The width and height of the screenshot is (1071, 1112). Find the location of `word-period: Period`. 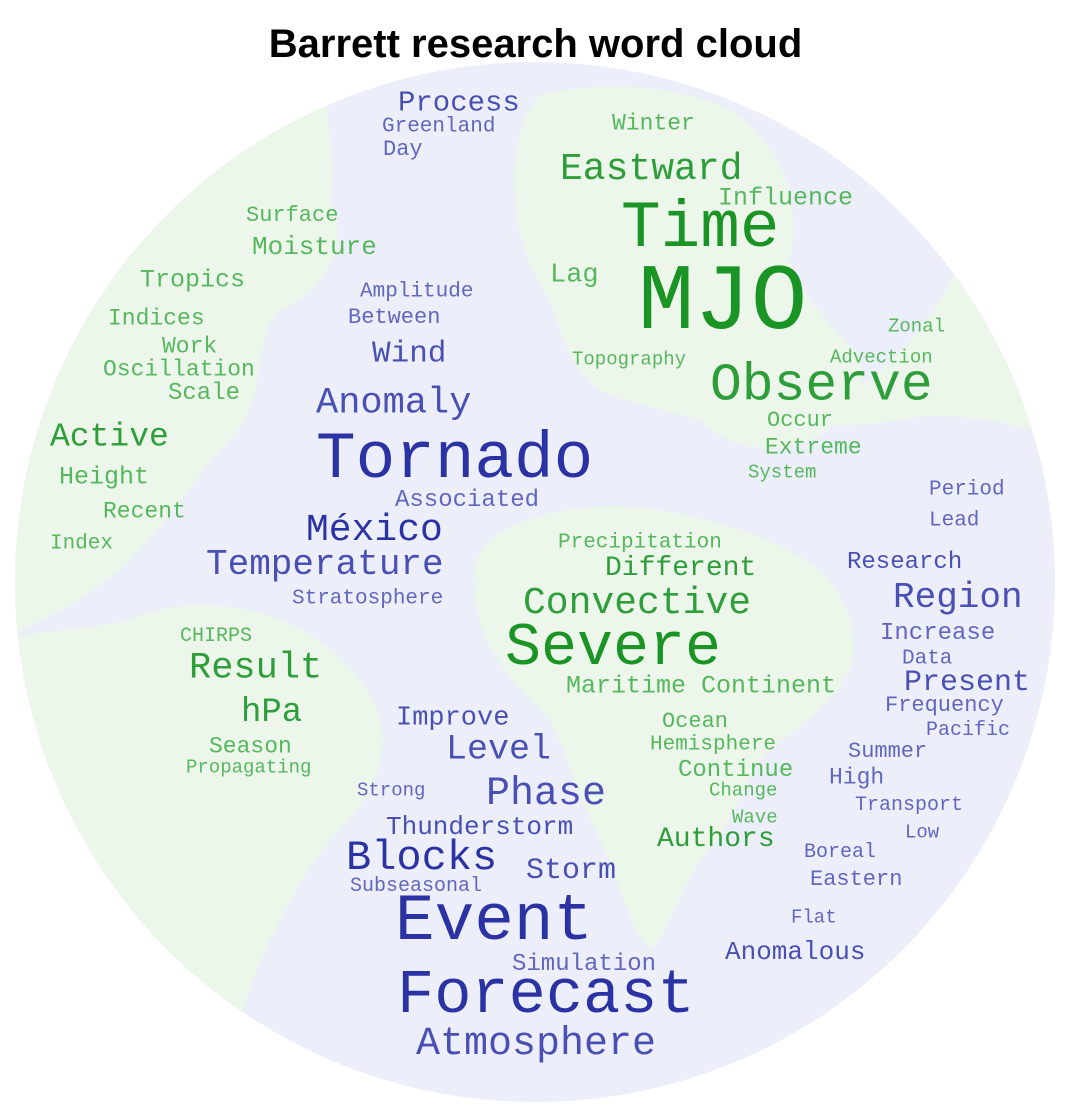

word-period: Period is located at coordinates (967, 490).